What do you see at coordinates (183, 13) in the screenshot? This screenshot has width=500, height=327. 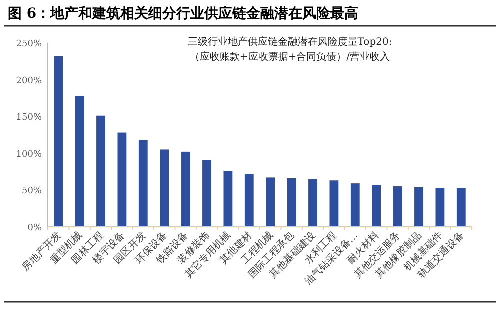 I see `chart-title: 图 6：地产和建筑相关细分行业供应链金融潜在风险最高` at bounding box center [183, 13].